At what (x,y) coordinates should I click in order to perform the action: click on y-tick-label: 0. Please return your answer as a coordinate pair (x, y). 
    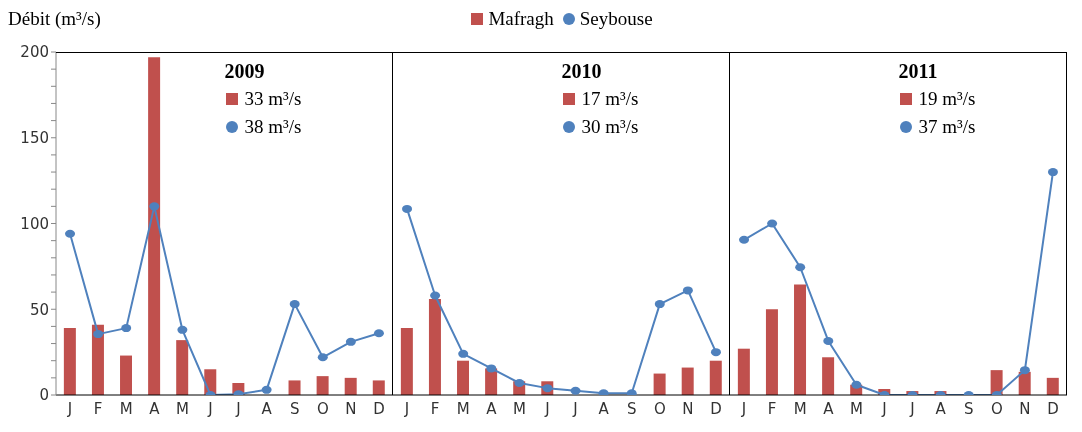
    Looking at the image, I should click on (44, 395).